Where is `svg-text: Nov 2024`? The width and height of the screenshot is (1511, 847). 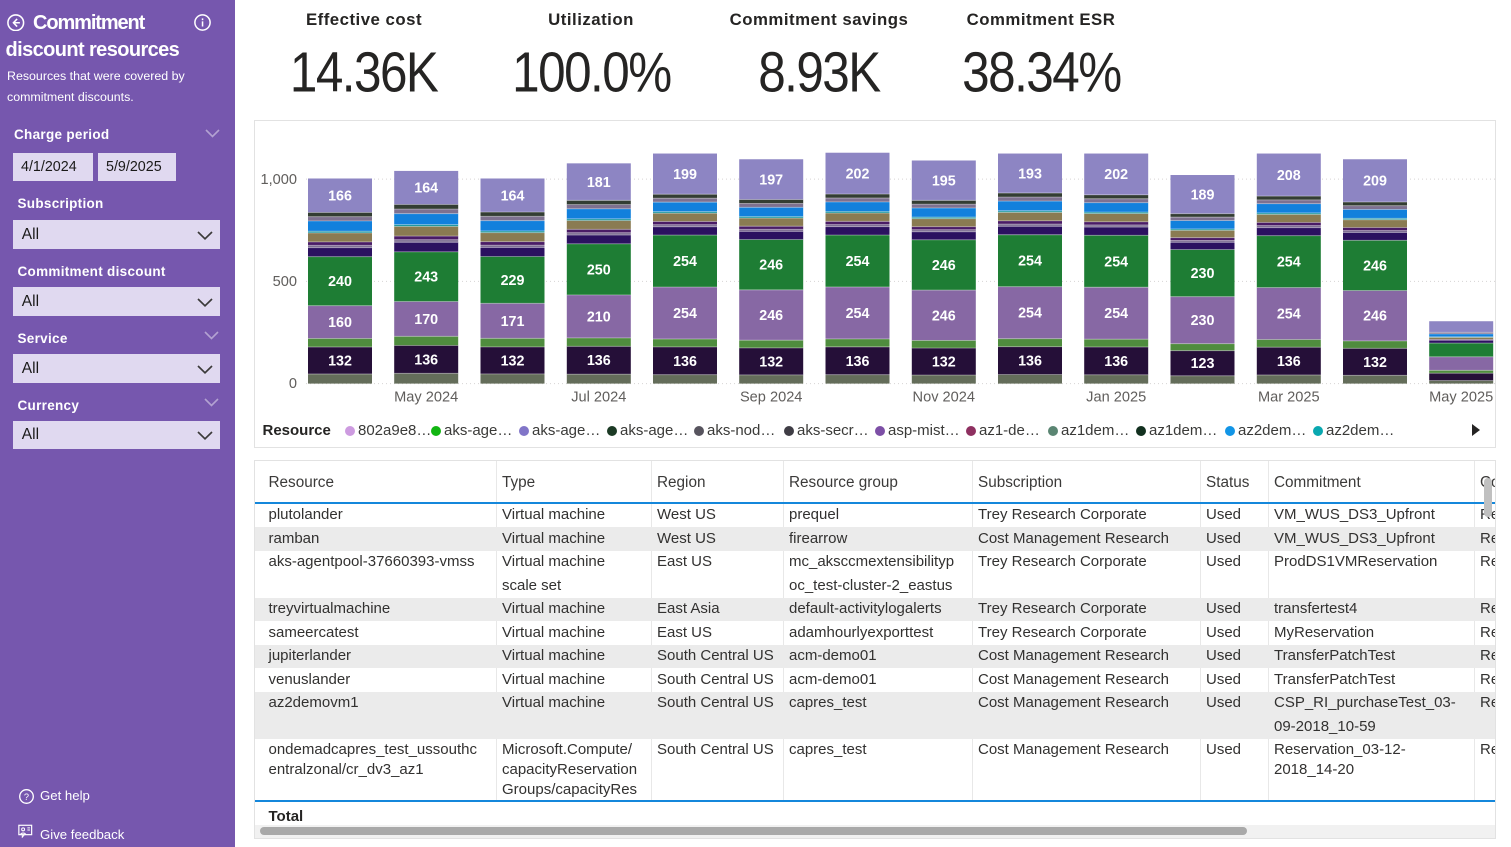
svg-text: Nov 2024 is located at coordinates (944, 398).